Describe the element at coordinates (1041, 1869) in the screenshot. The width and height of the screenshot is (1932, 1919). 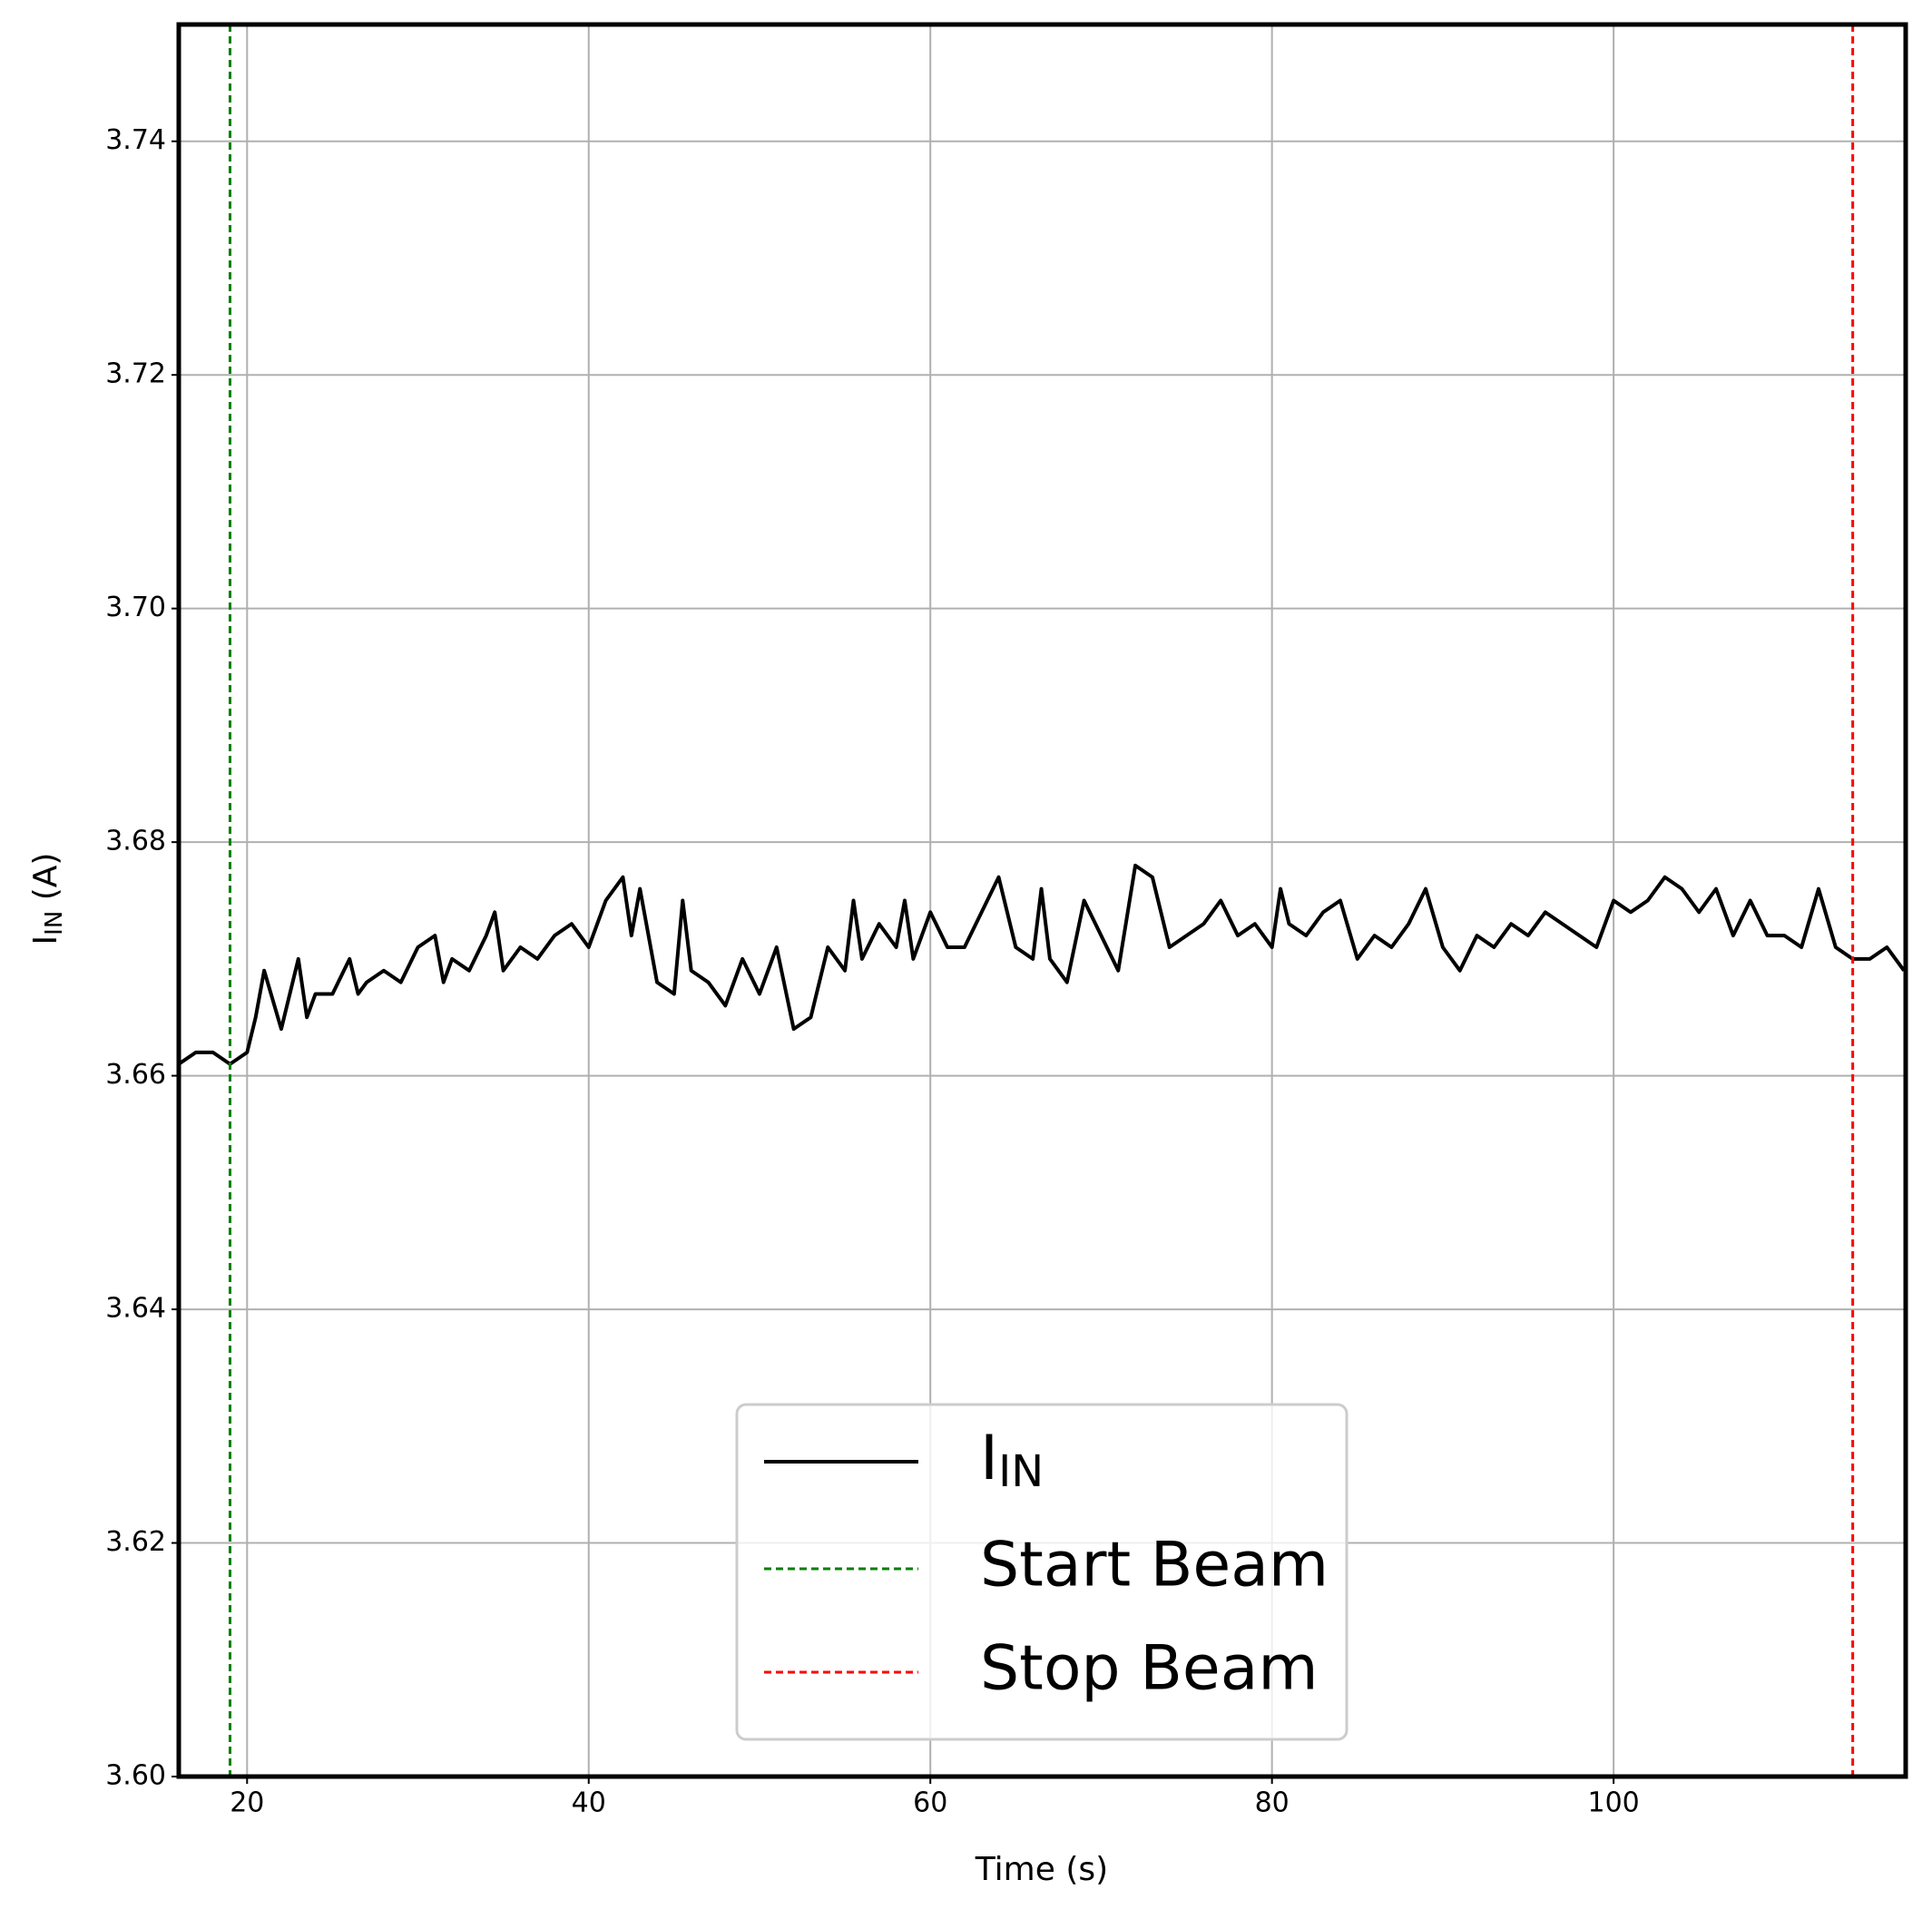
I see `x-axis-label: Time (s)` at that location.